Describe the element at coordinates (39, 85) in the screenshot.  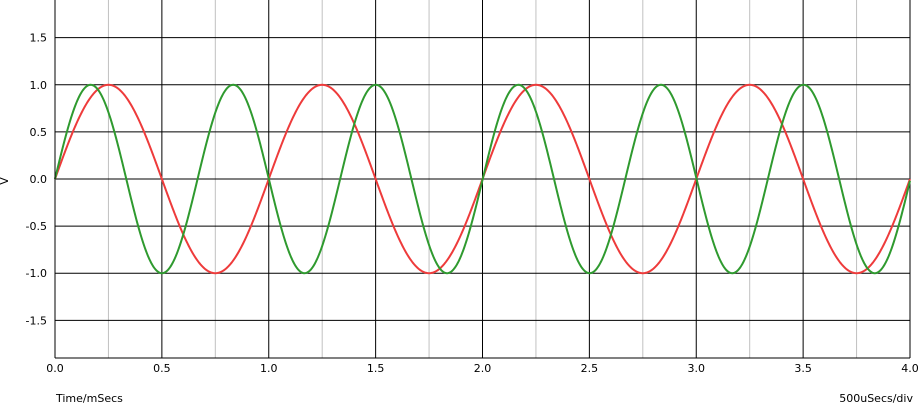
I see `y-tick-label: 1.0` at that location.